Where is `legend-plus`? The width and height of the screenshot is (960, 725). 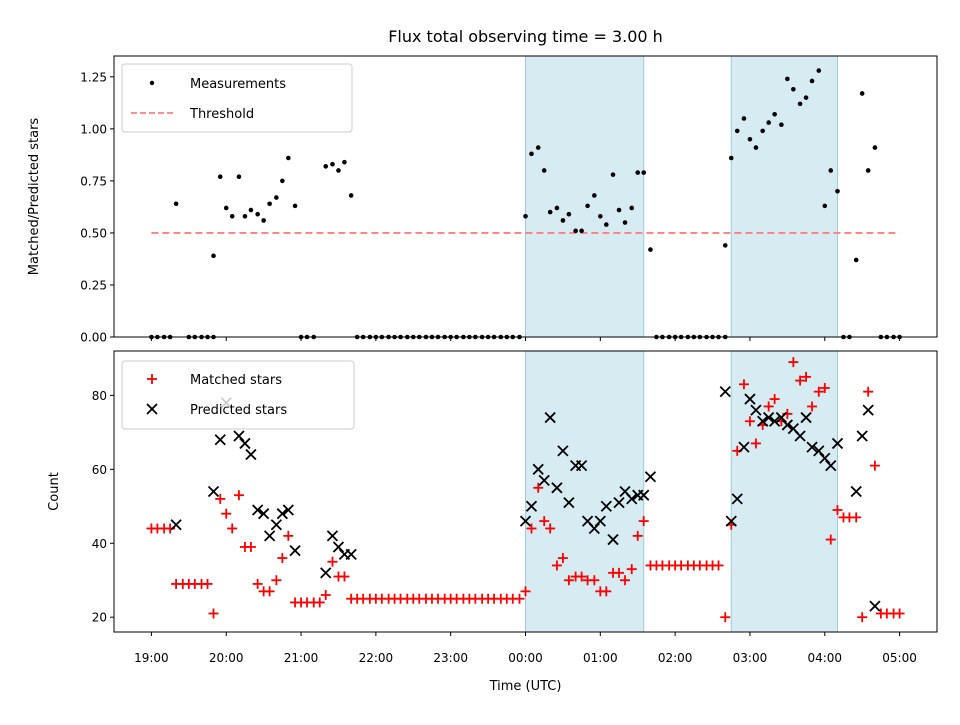 legend-plus is located at coordinates (152, 379).